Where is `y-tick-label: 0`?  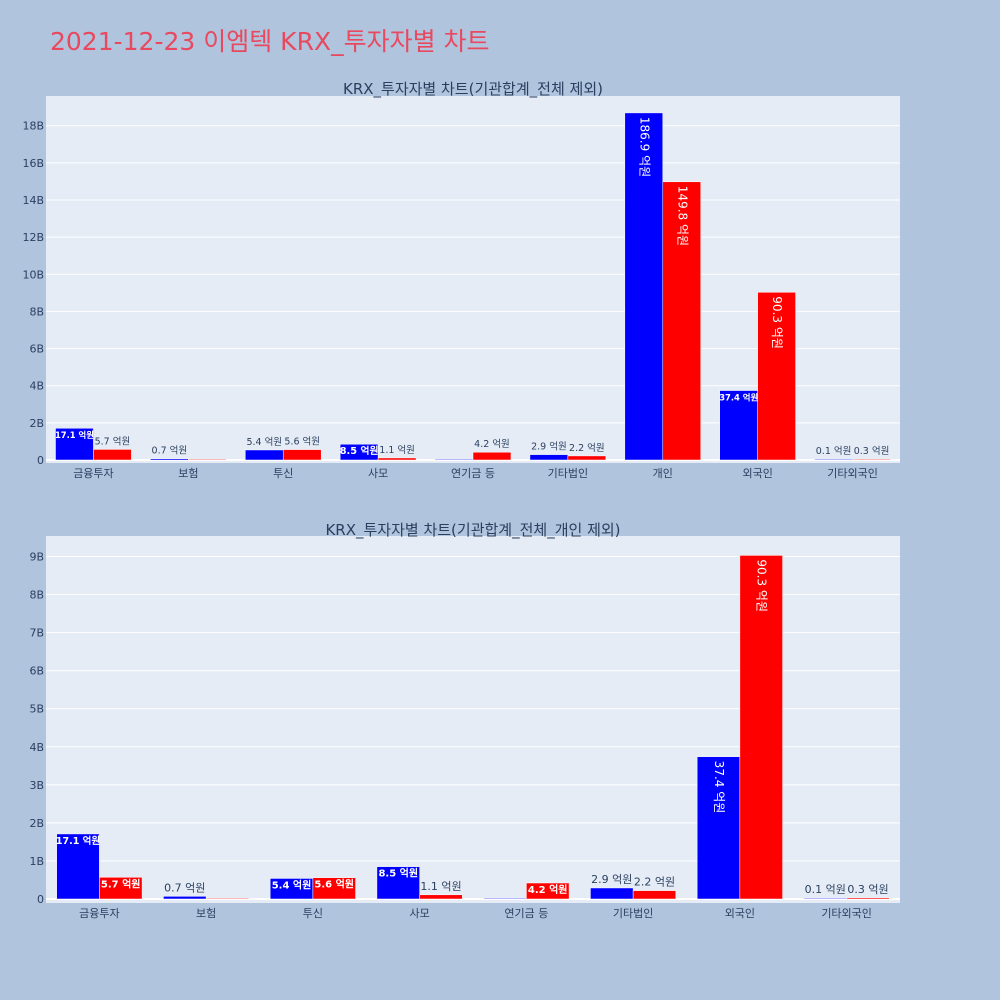
y-tick-label: 0 is located at coordinates (40, 899).